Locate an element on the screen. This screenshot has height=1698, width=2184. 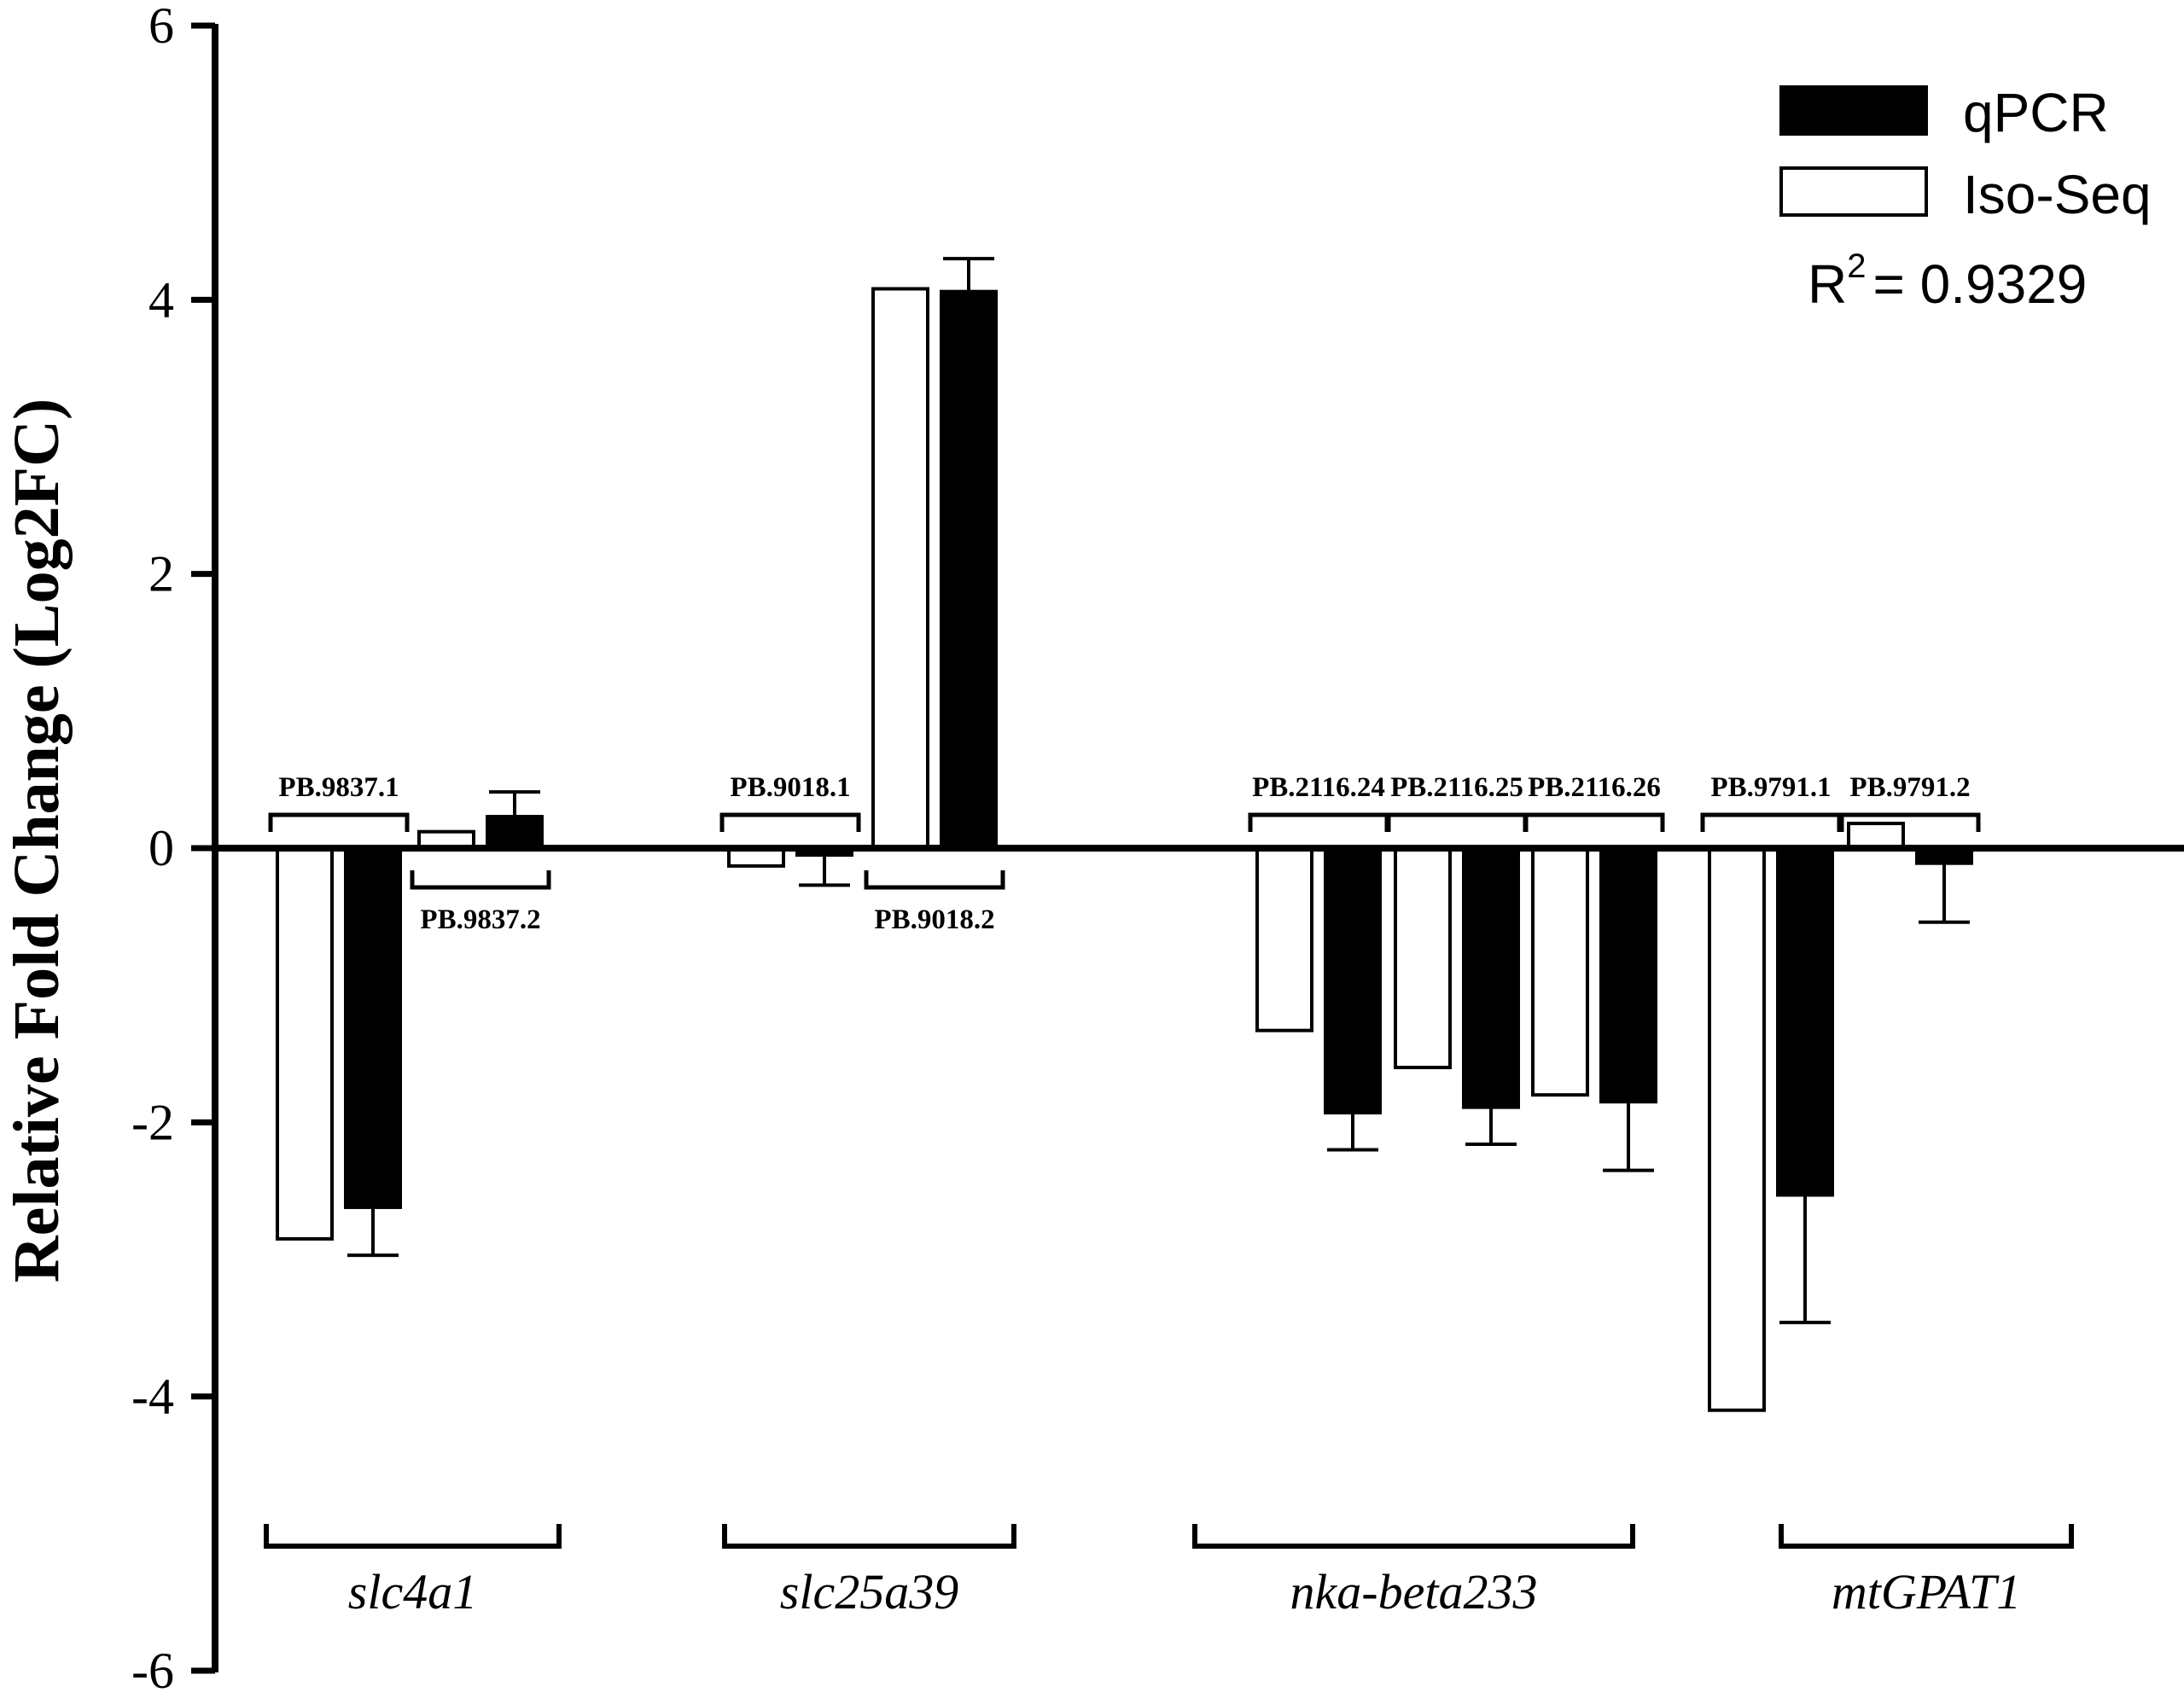
isoform-label: PB.2116.25 is located at coordinates (1456, 787).